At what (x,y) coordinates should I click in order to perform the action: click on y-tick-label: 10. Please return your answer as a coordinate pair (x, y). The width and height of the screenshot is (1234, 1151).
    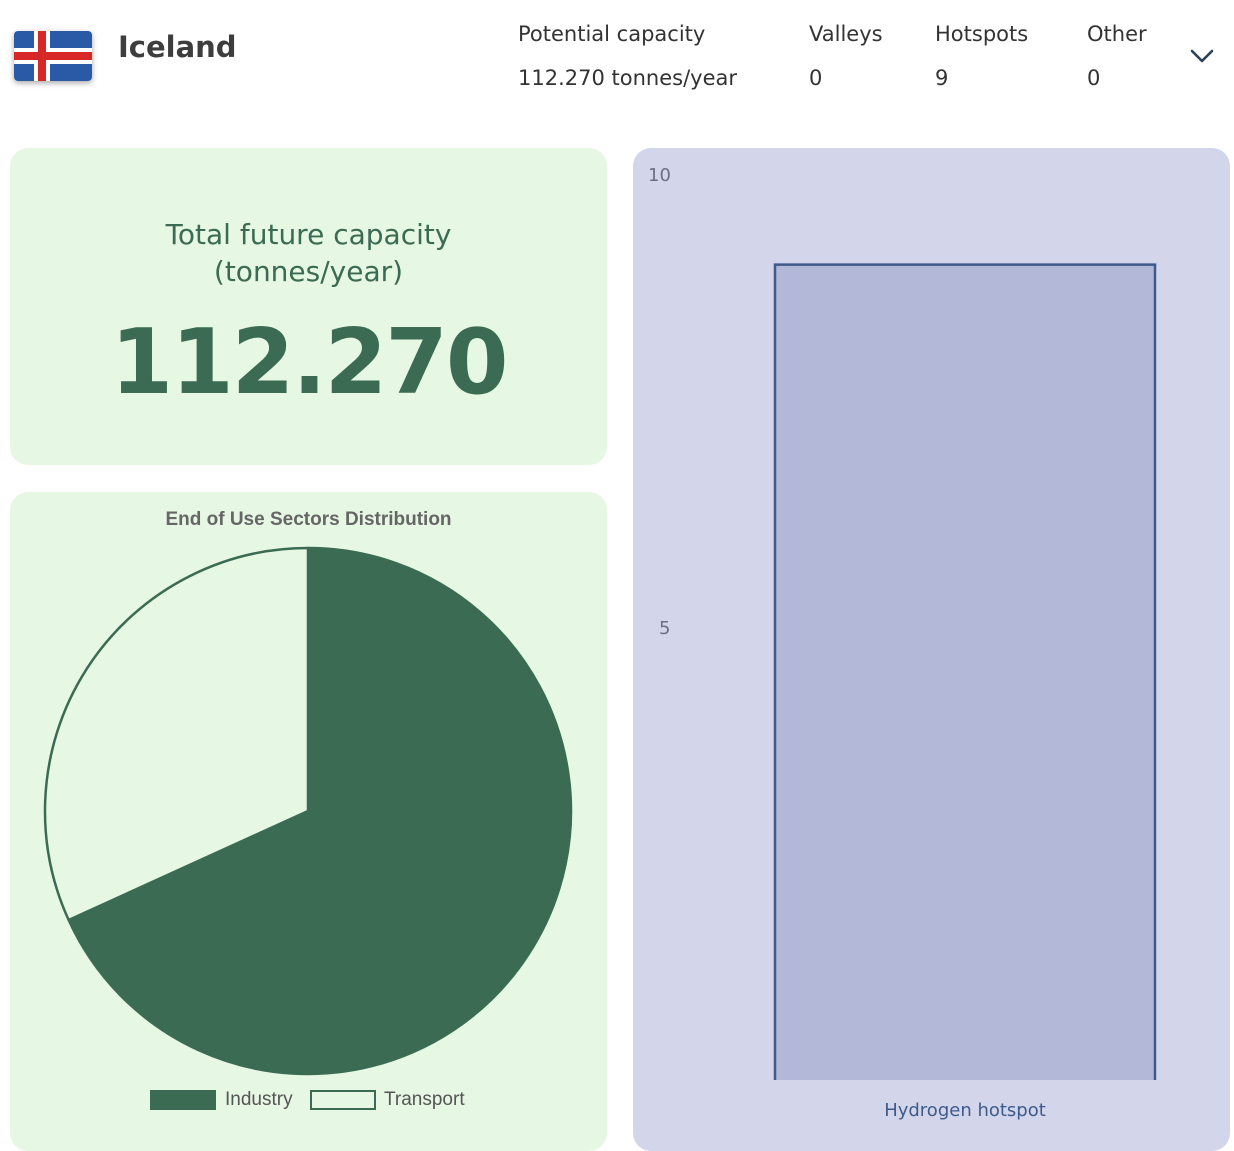
    Looking at the image, I should click on (659, 175).